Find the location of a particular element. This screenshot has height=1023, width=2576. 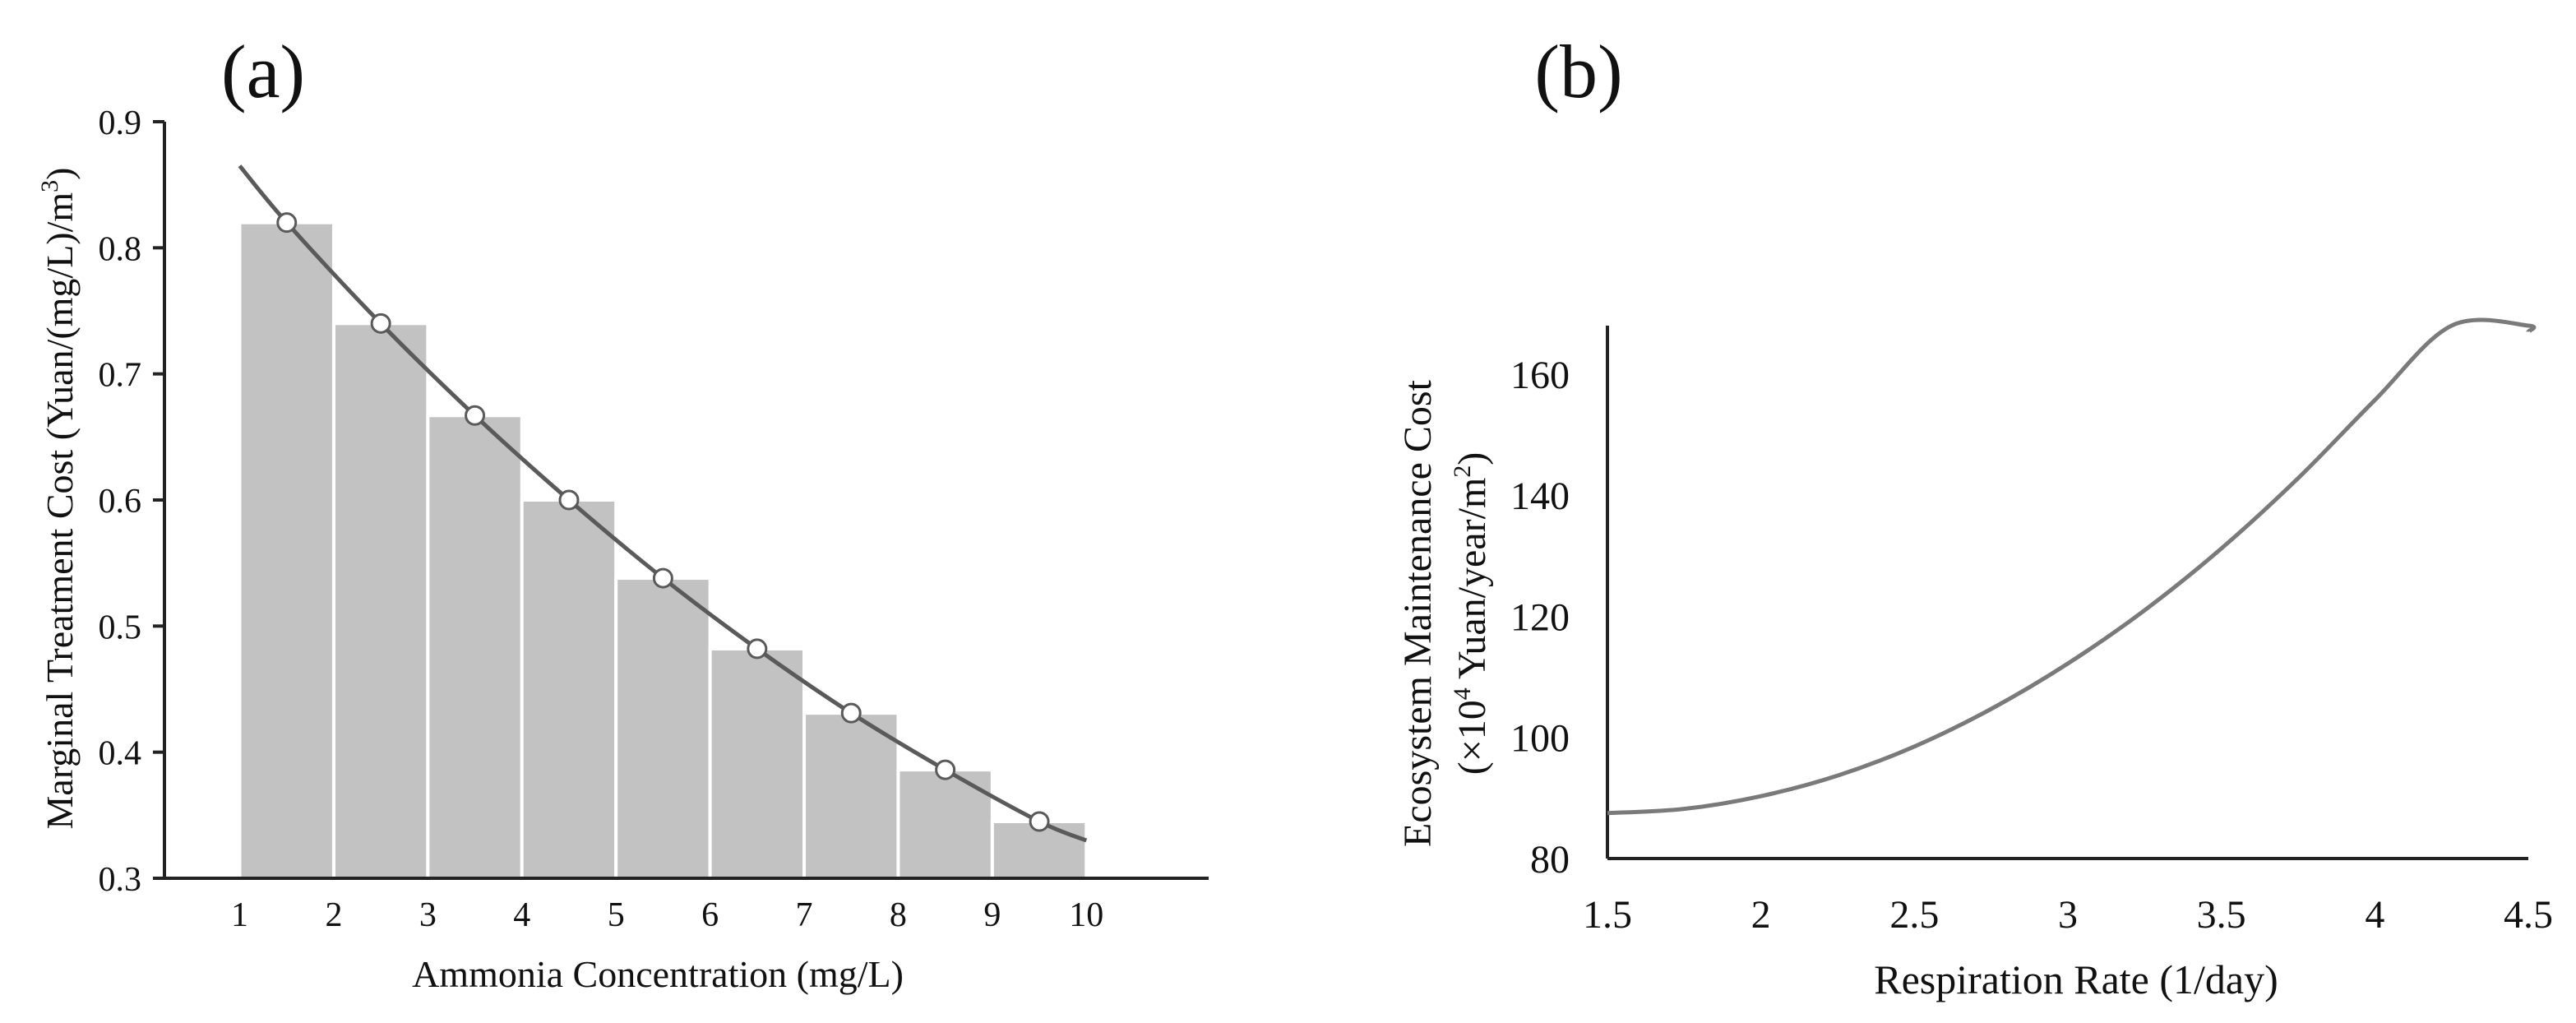

y-tick-label: 80 is located at coordinates (1550, 860).